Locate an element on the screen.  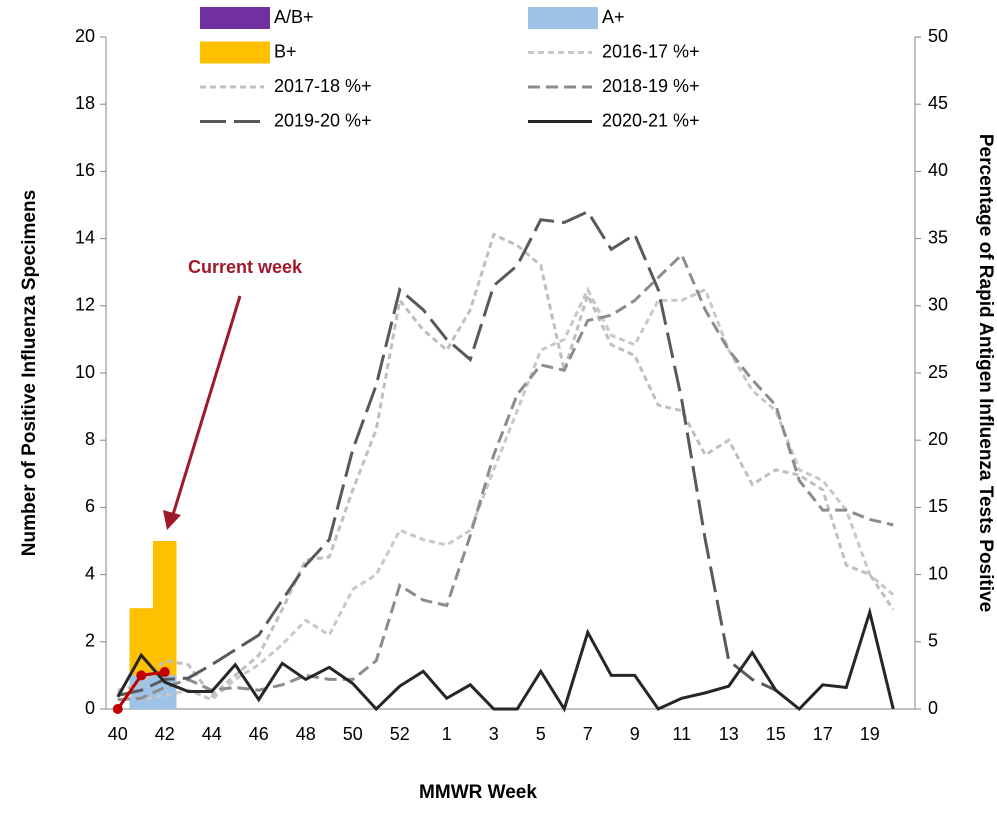
y2-tick-label: 15 is located at coordinates (938, 506).